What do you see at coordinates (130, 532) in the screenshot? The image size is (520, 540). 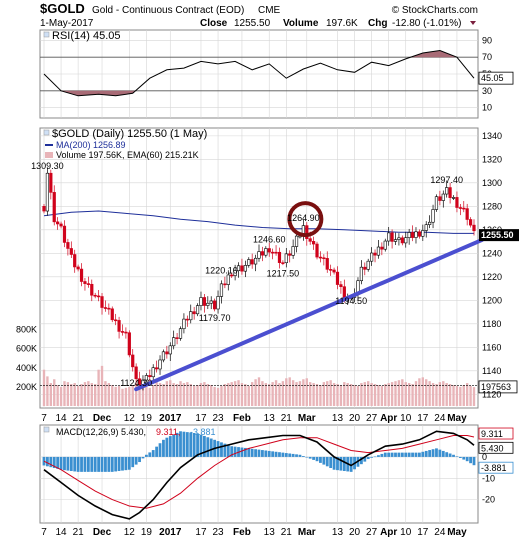 I see `x-tick-bottom-4: 12` at bounding box center [130, 532].